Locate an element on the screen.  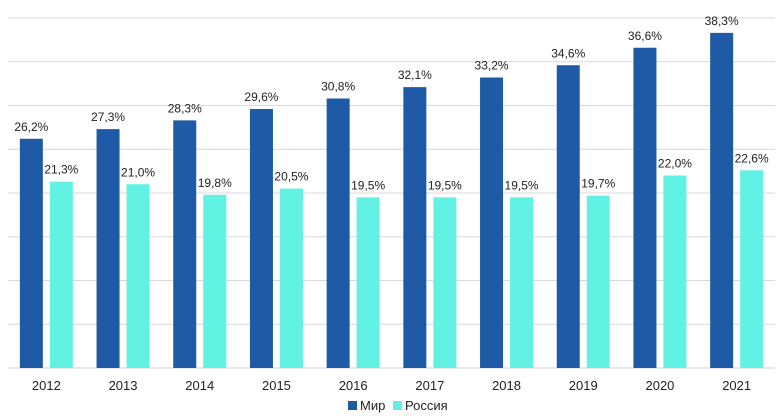
bar-mir-2016 is located at coordinates (338, 233).